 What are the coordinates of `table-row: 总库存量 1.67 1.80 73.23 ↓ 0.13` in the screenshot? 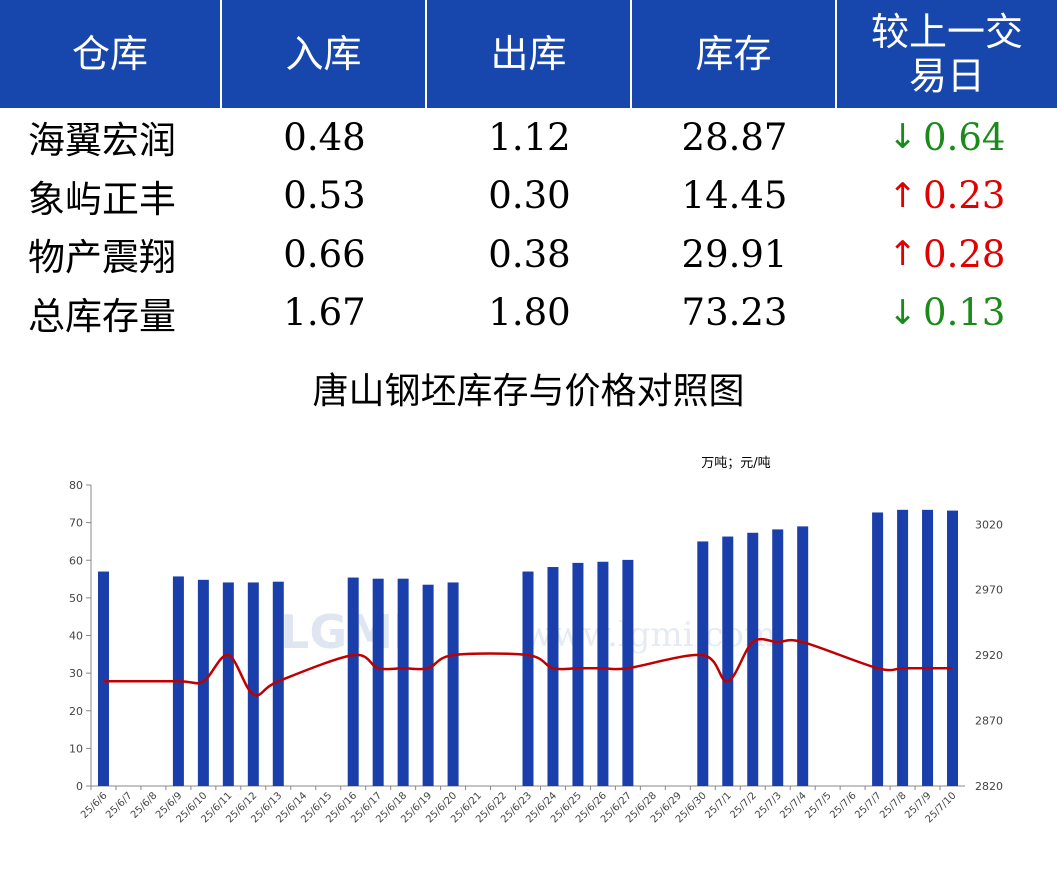 It's located at (528, 313).